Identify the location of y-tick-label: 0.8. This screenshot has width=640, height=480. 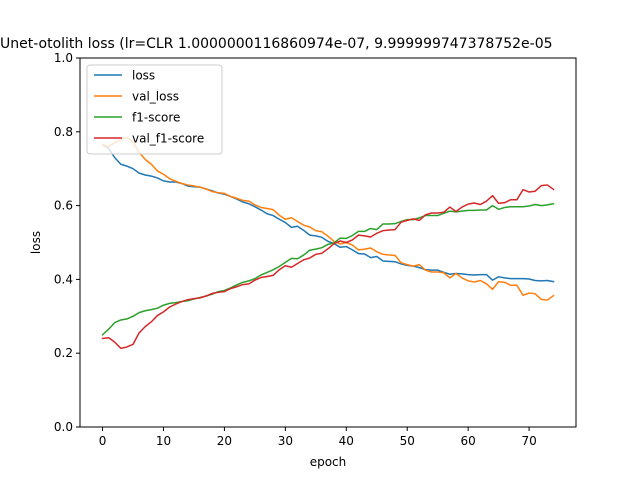
(63, 132).